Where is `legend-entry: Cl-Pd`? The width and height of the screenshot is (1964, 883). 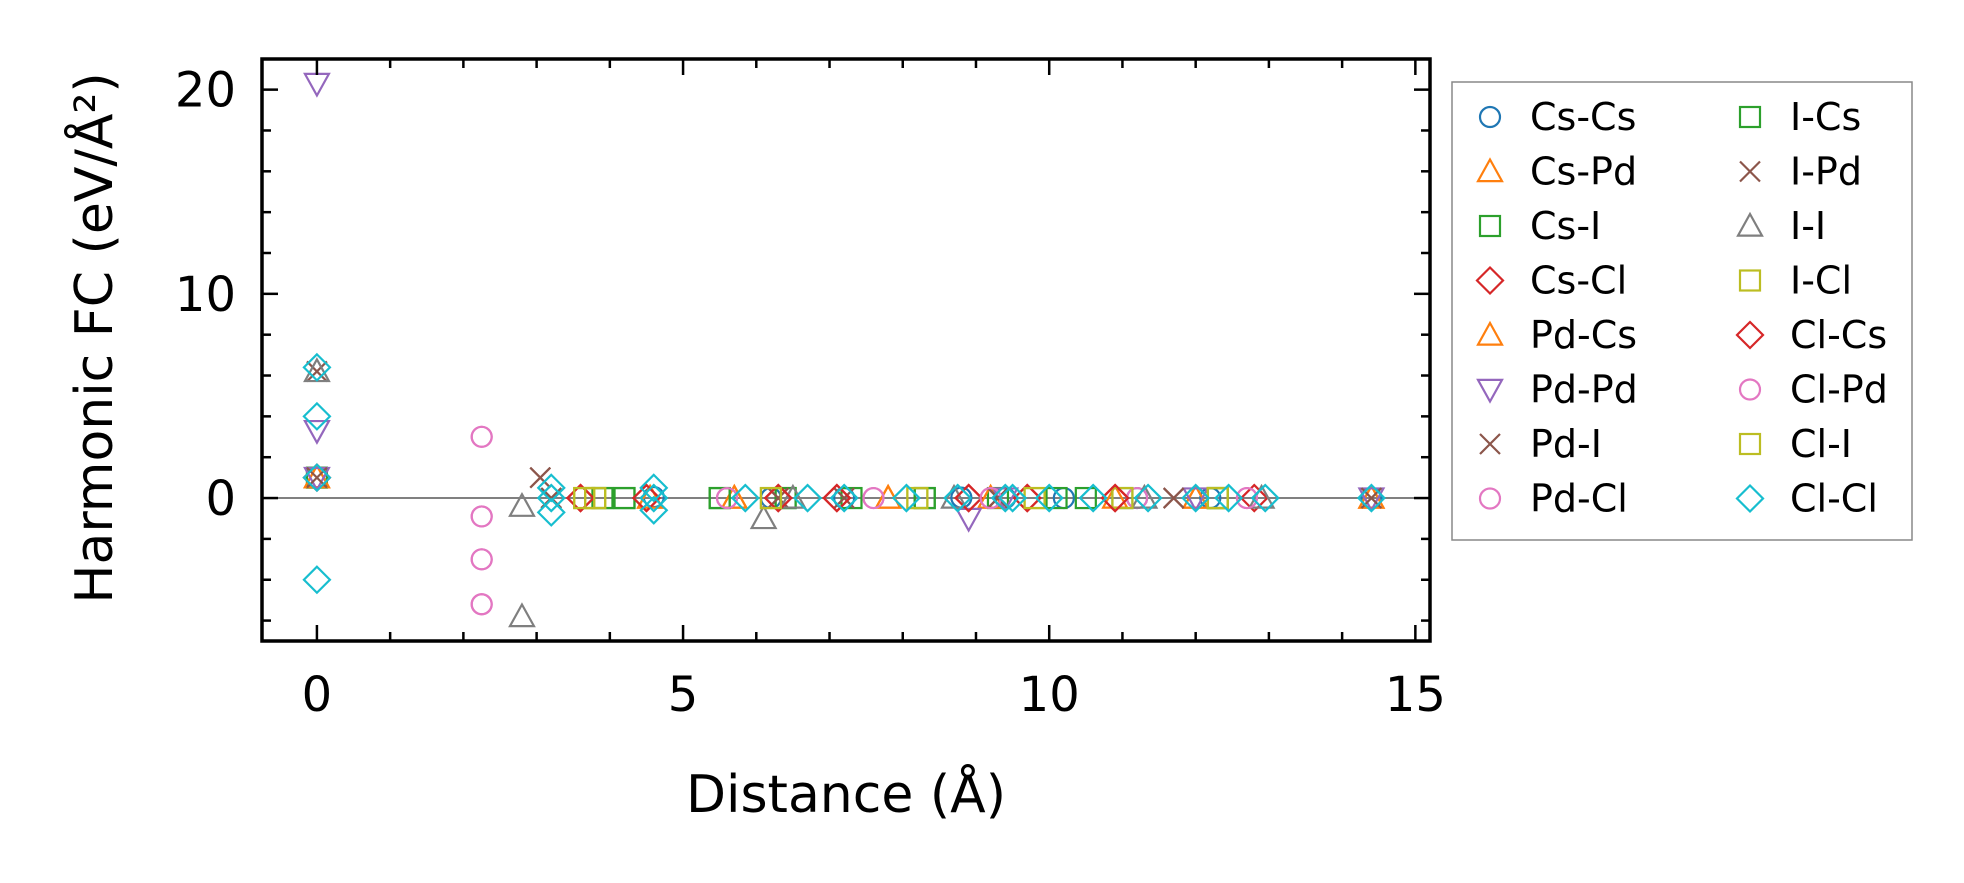 legend-entry: Cl-Pd is located at coordinates (1813, 390).